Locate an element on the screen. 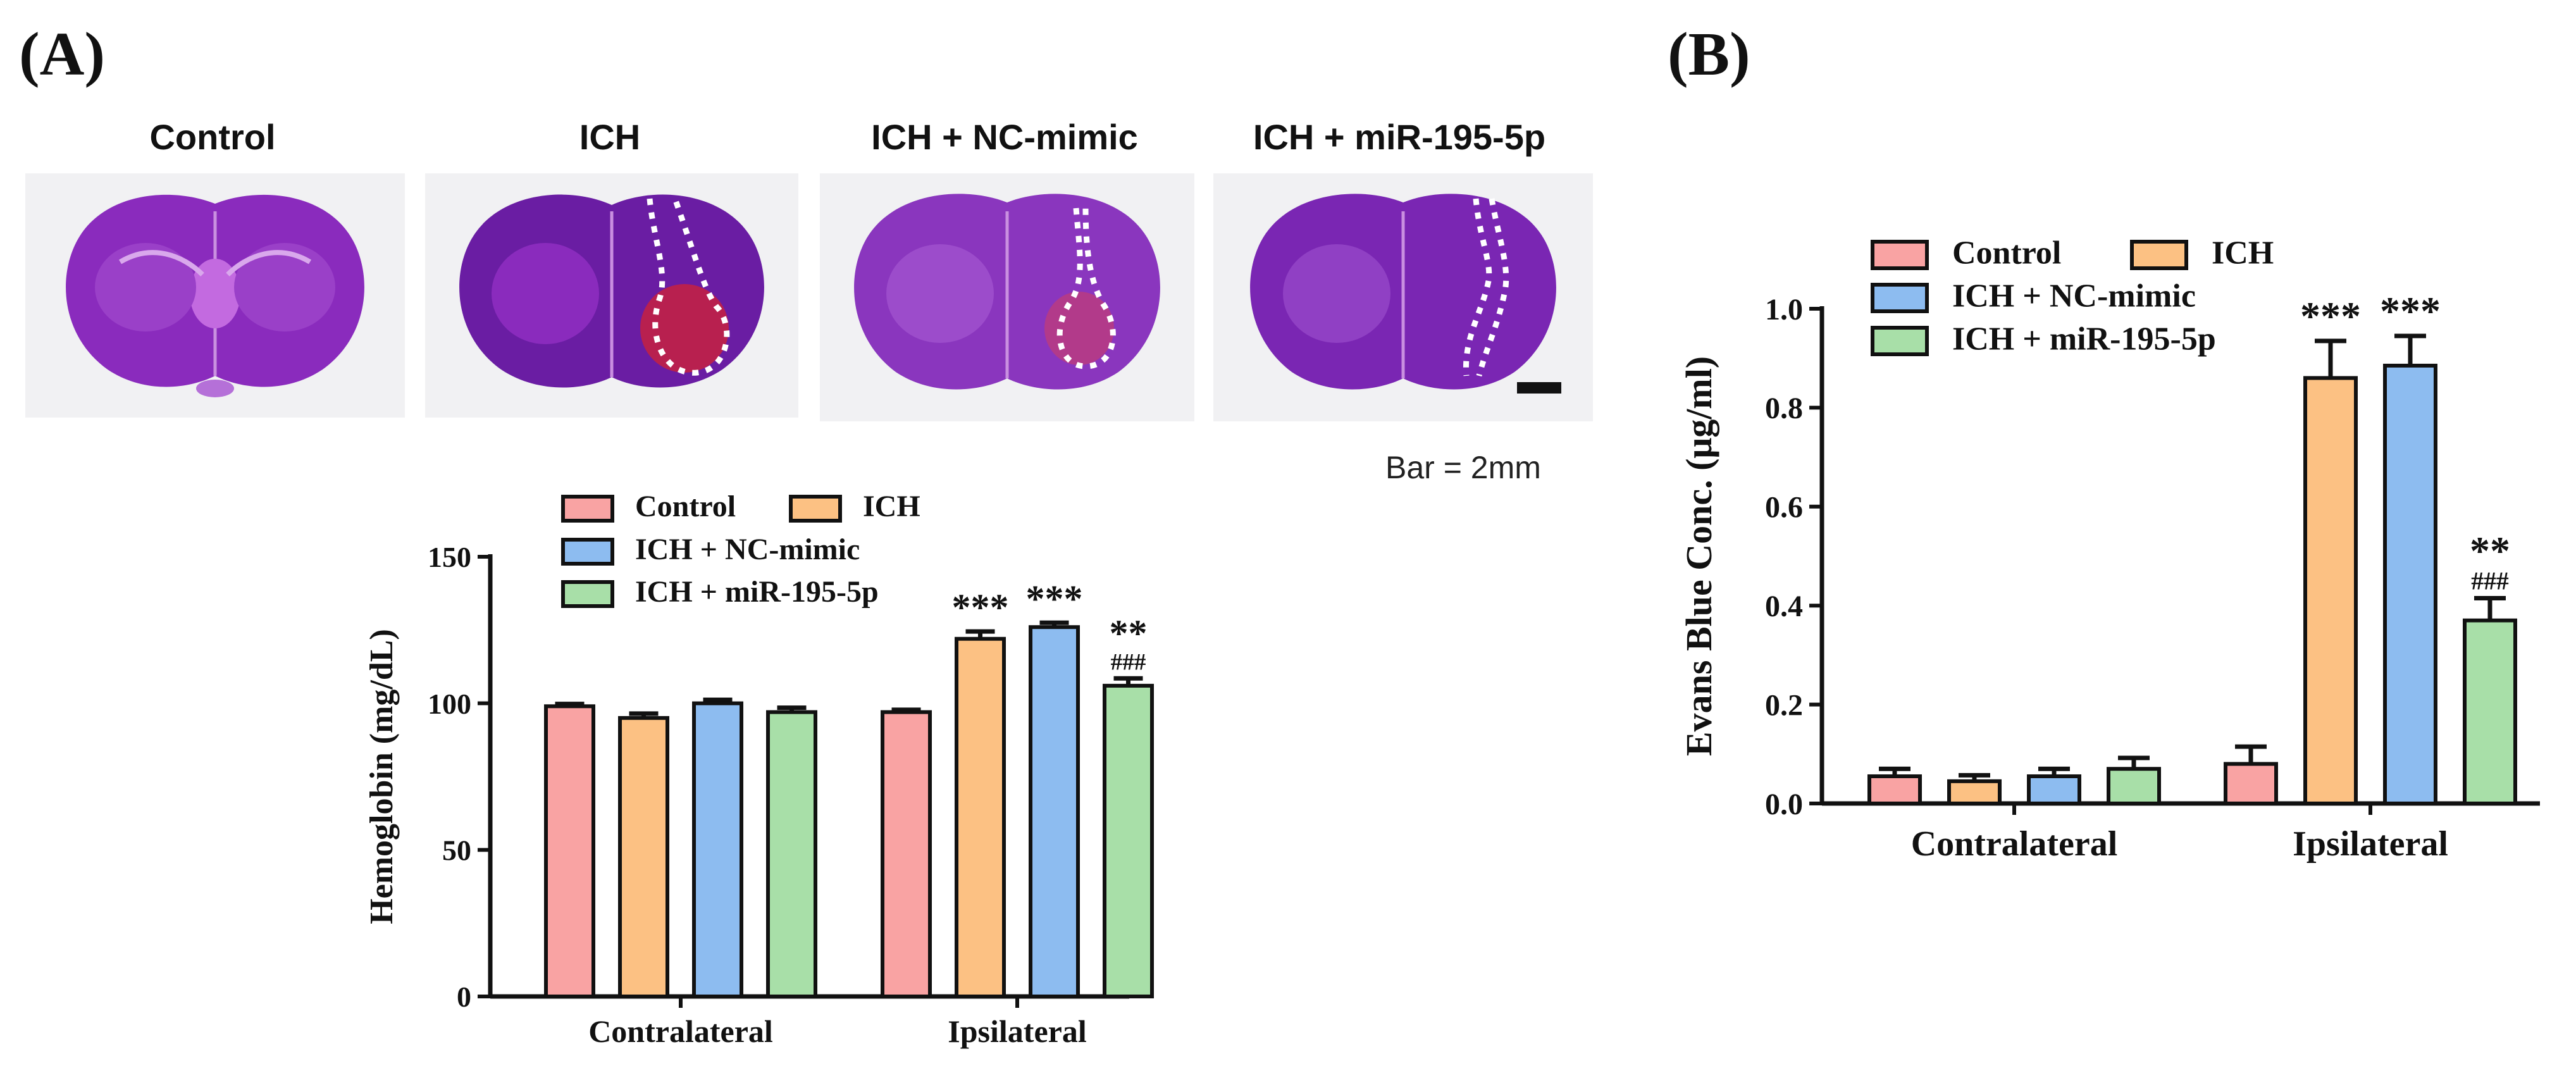 The image size is (2576, 1073). evans-legend-label-ich-nc-mimic: ICH + NC-mimic is located at coordinates (2074, 296).